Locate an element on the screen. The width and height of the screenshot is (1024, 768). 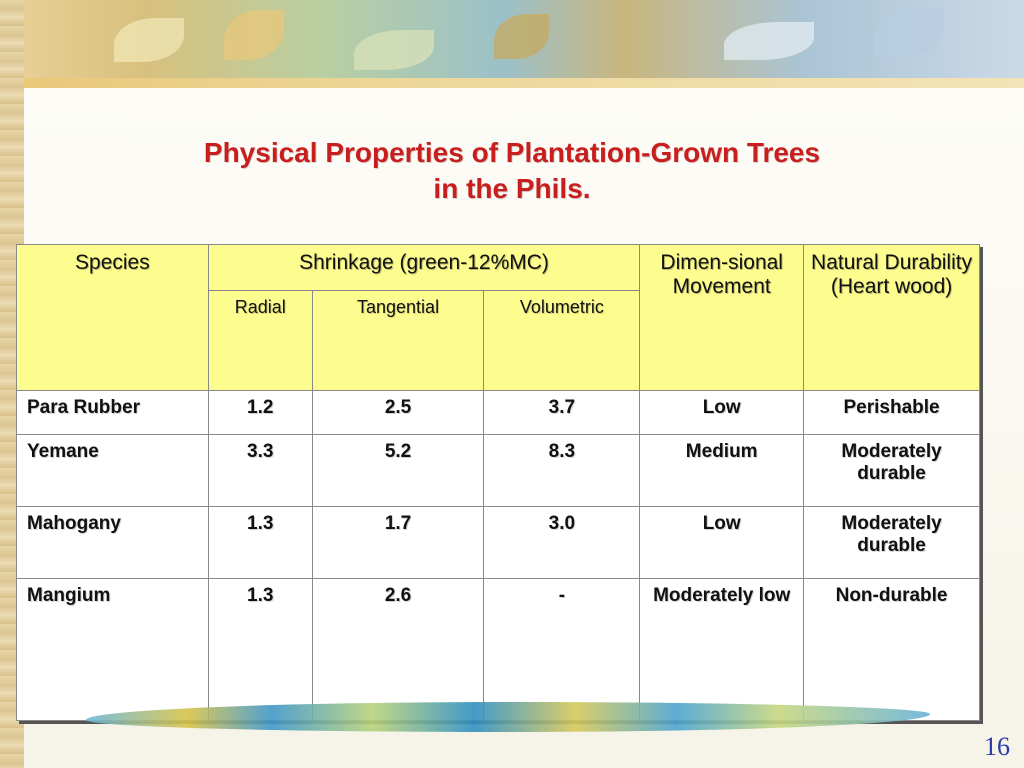
cell-volumetric: - is located at coordinates (562, 649).